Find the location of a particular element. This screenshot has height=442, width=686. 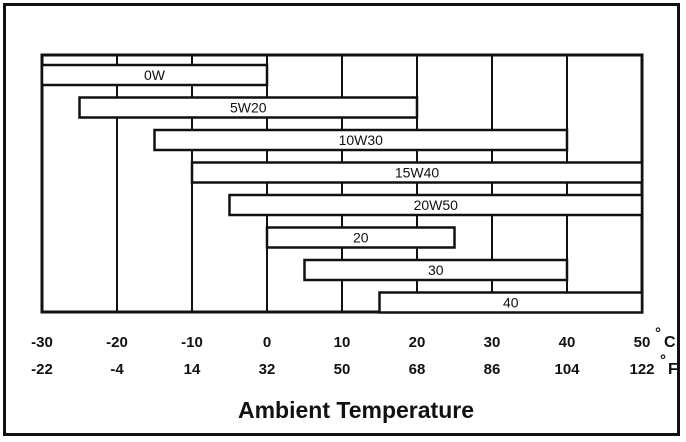

tick-label-celsius: -30 is located at coordinates (42, 342).